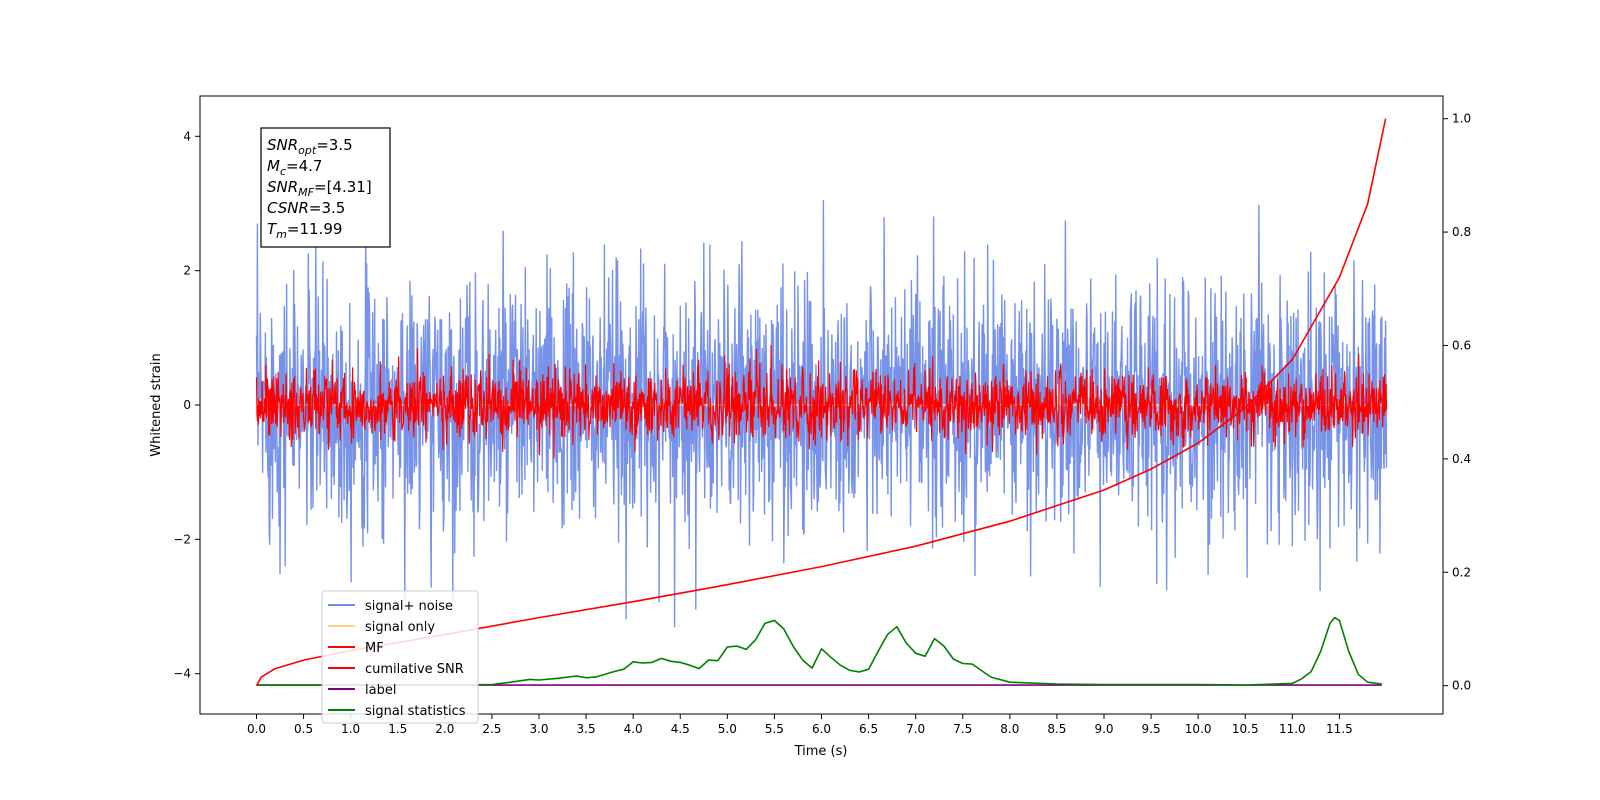  I want to click on y-axis-left-ticks: −4 −2 0 2 4, so click(186, 405).